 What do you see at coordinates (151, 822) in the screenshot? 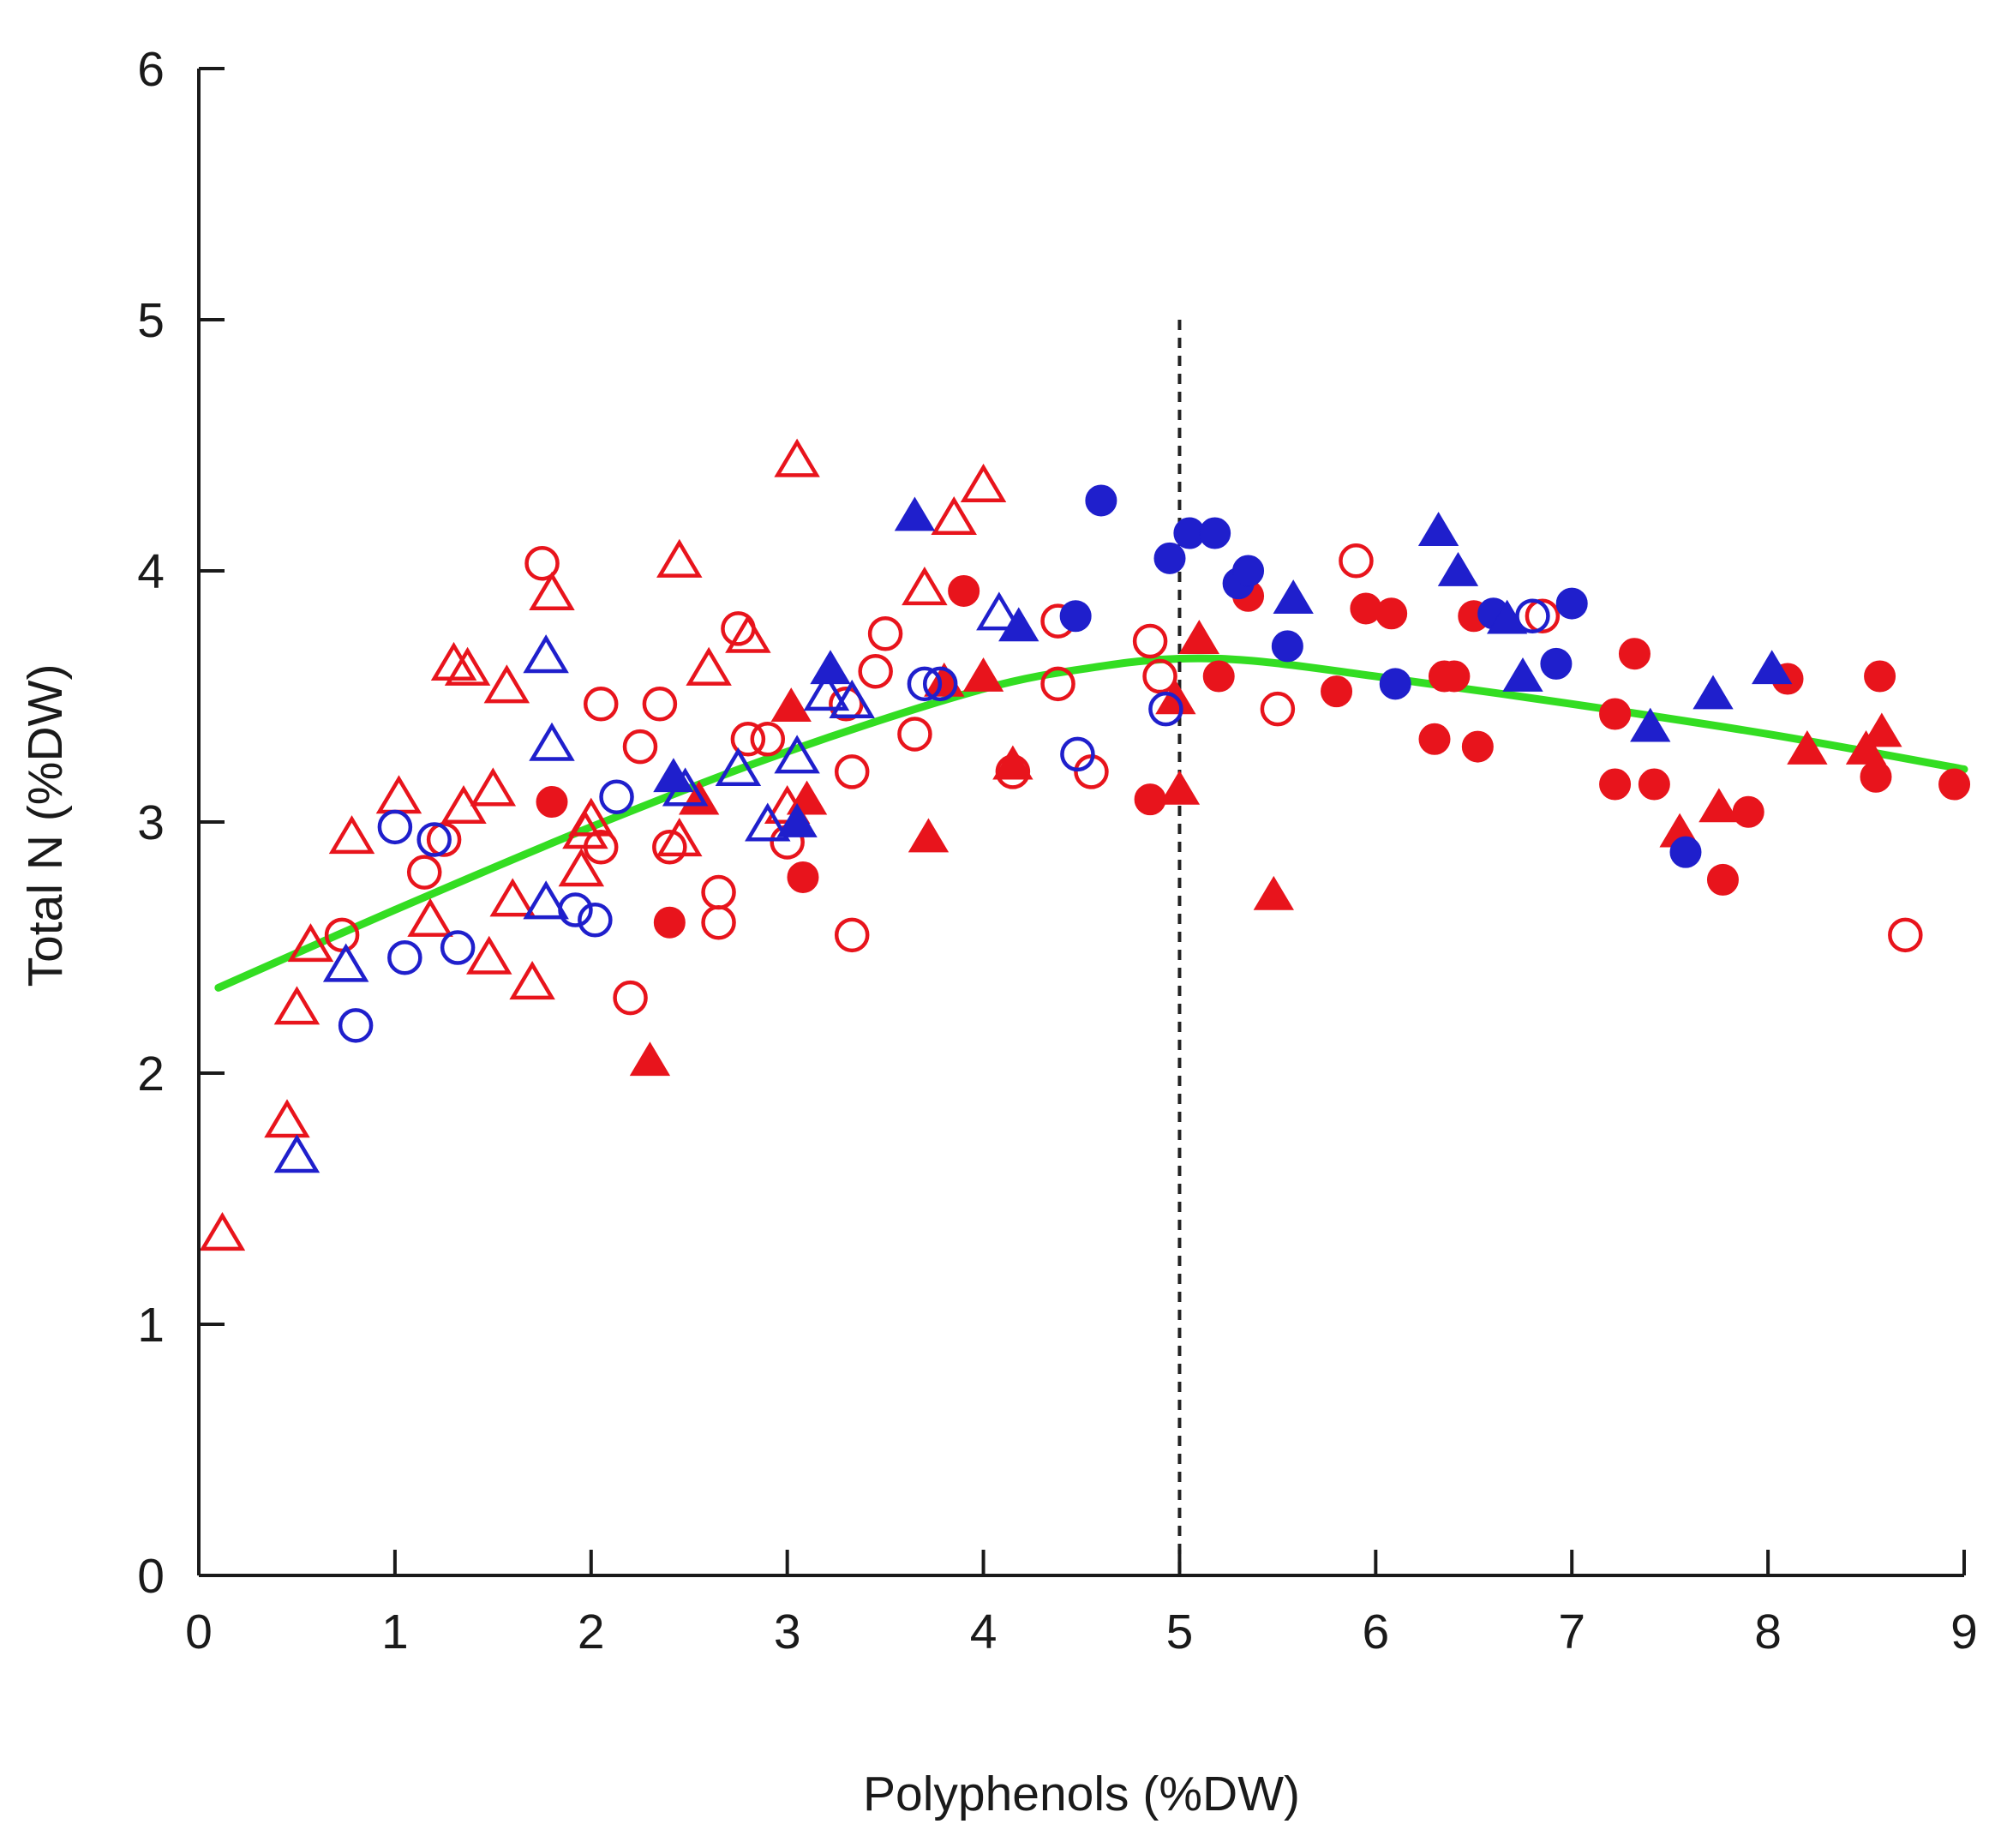
I see `y-tick-label: 3` at bounding box center [151, 822].